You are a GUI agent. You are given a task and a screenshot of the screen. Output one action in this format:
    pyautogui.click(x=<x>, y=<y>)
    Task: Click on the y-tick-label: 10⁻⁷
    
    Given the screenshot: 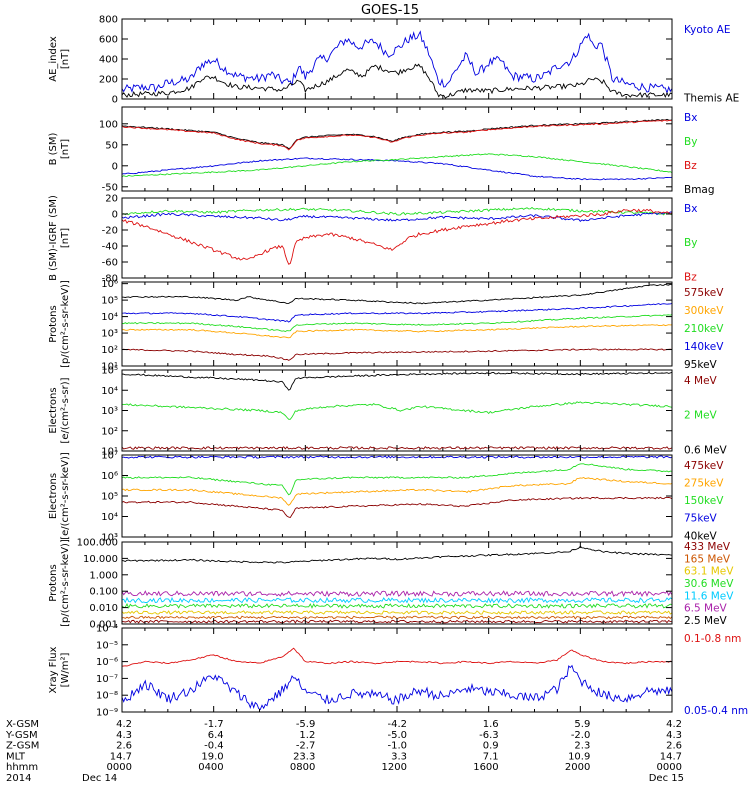 What is the action you would take?
    pyautogui.click(x=107, y=679)
    